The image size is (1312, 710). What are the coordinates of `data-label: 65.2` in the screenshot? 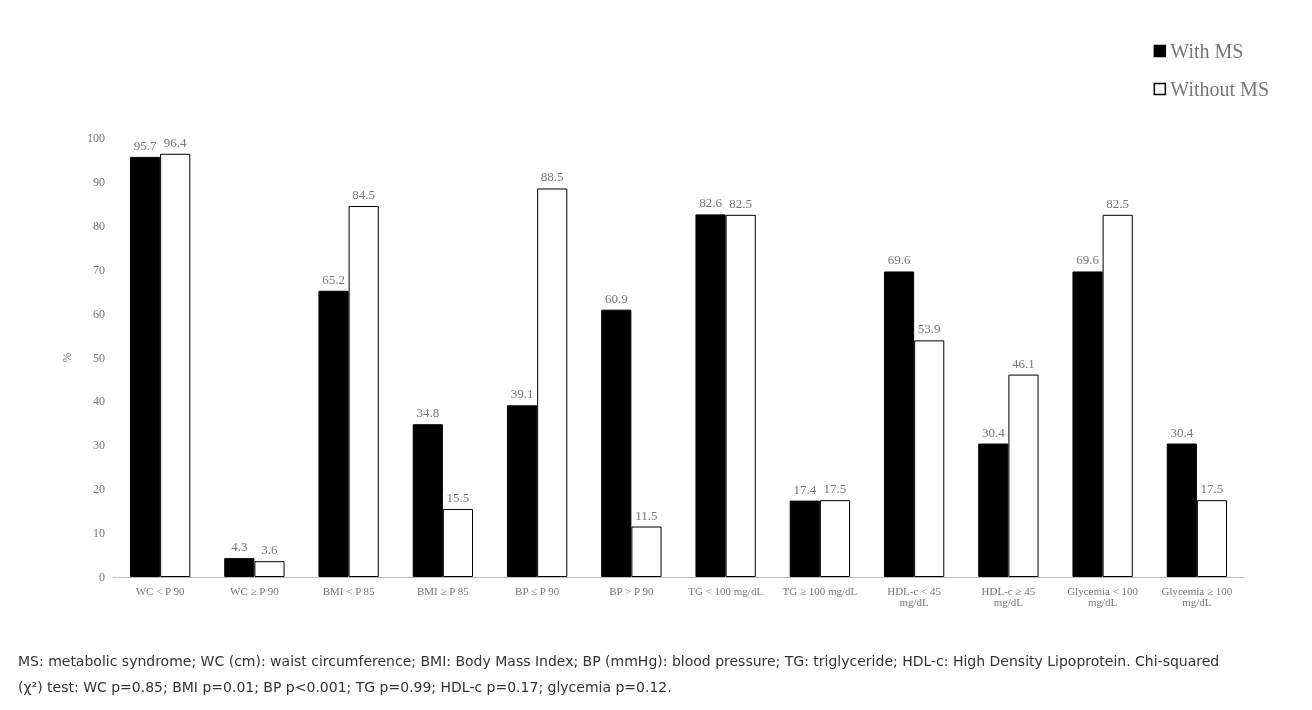 It's located at (333, 279).